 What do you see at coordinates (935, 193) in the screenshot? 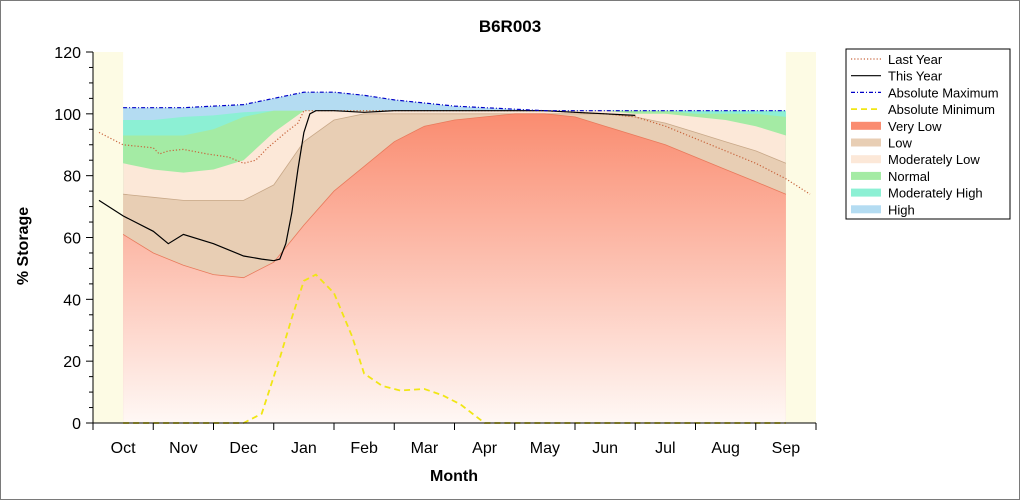
I see `legend-label: Moderately High` at bounding box center [935, 193].